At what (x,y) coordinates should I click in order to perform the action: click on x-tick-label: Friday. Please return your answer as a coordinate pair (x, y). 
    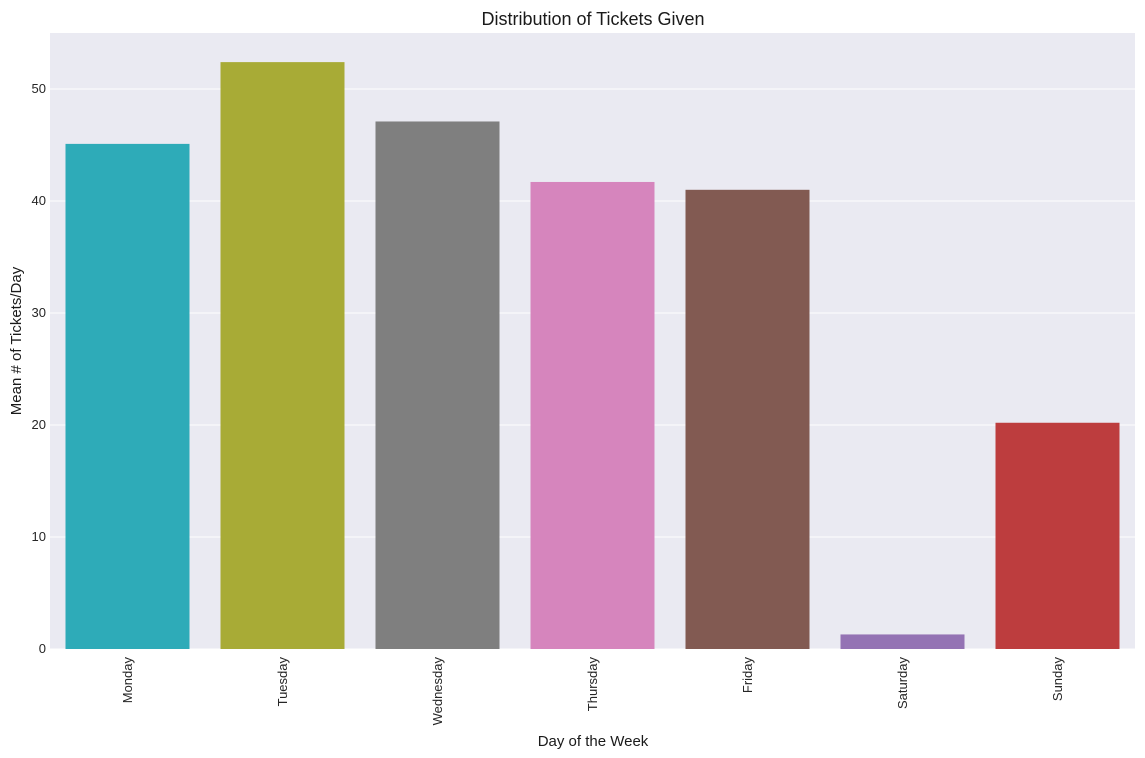
    Looking at the image, I should click on (747, 675).